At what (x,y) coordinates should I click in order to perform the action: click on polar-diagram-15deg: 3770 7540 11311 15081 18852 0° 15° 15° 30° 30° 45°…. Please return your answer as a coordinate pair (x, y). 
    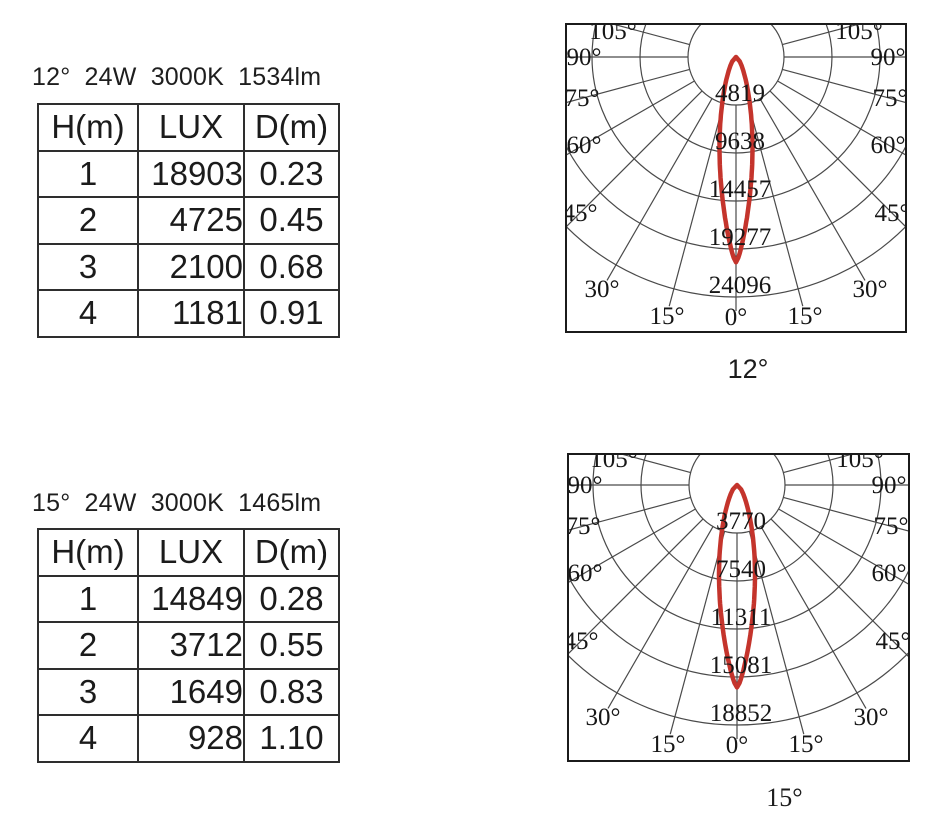
    Looking at the image, I should click on (738, 607).